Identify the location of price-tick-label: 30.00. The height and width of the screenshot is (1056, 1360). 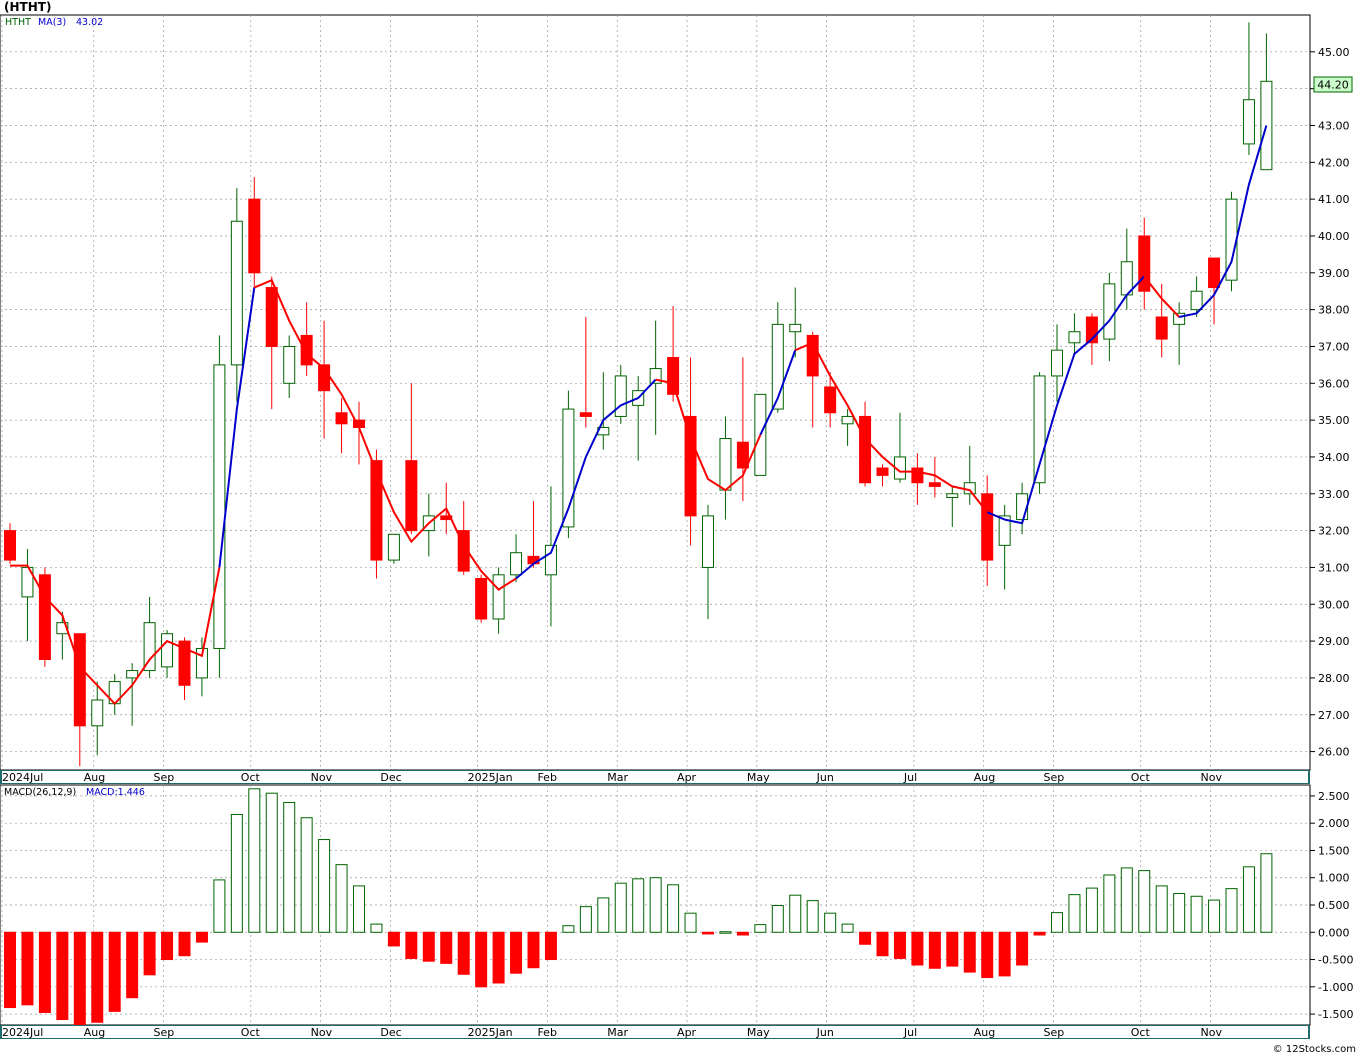
(1334, 604).